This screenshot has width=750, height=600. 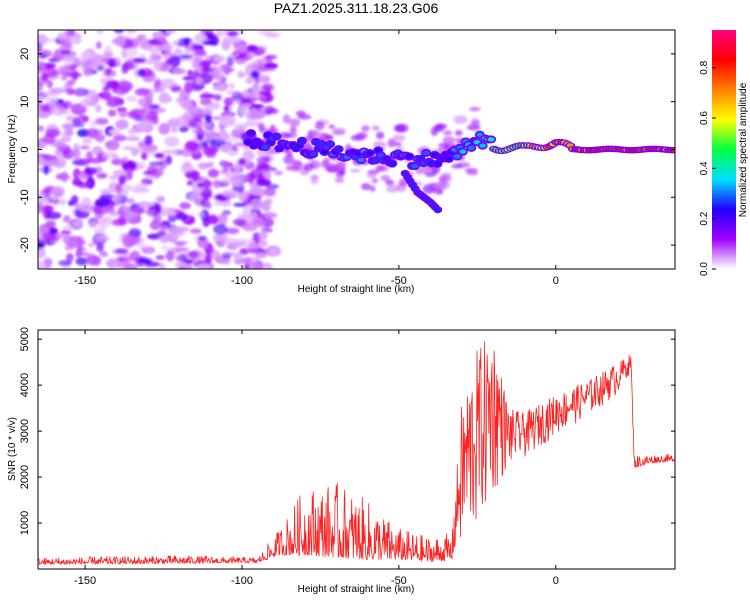 I want to click on colorbar-ticks: 0.0 0.2 0.4 0.6 0.8, so click(x=707, y=168).